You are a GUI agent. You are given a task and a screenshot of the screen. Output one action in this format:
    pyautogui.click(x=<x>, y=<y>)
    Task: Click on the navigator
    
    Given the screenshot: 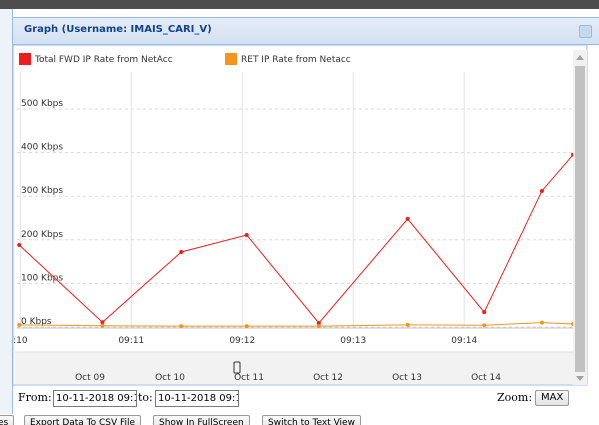 What is the action you would take?
    pyautogui.click(x=294, y=368)
    